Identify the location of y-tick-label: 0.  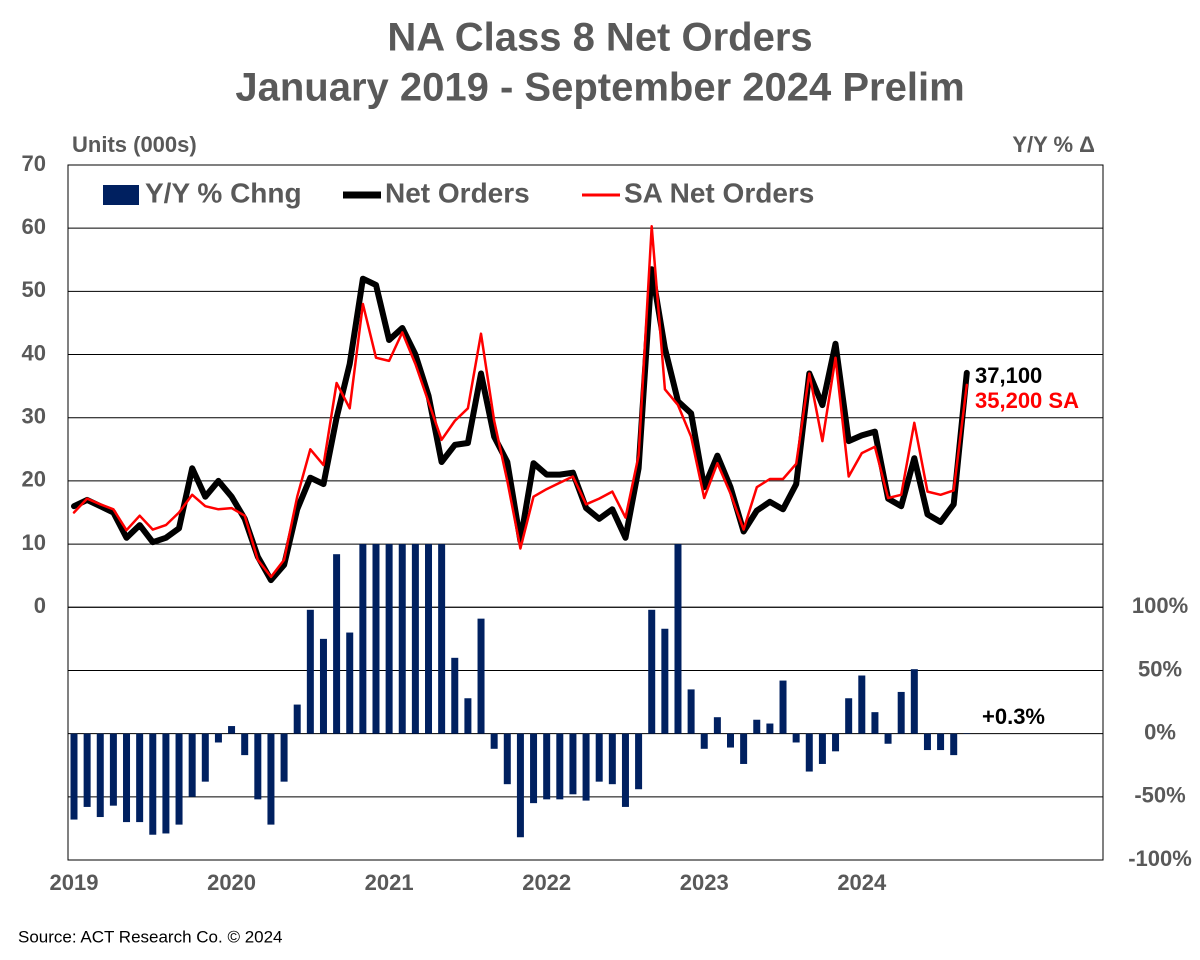
(40, 605).